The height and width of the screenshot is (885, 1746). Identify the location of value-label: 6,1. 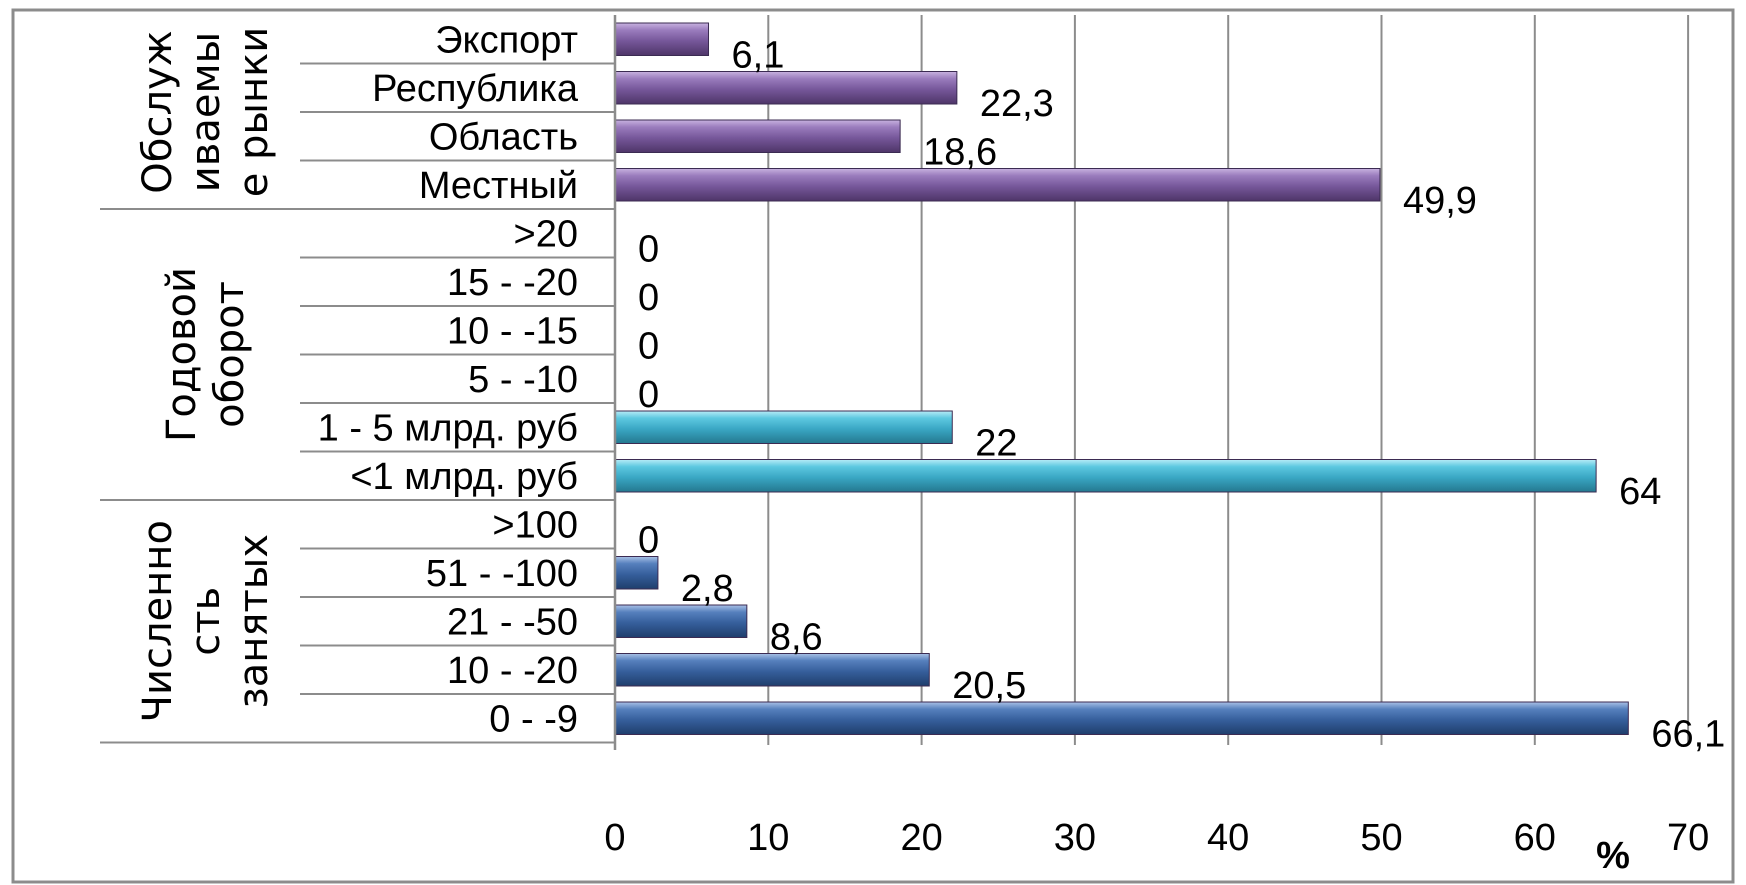
(758, 55).